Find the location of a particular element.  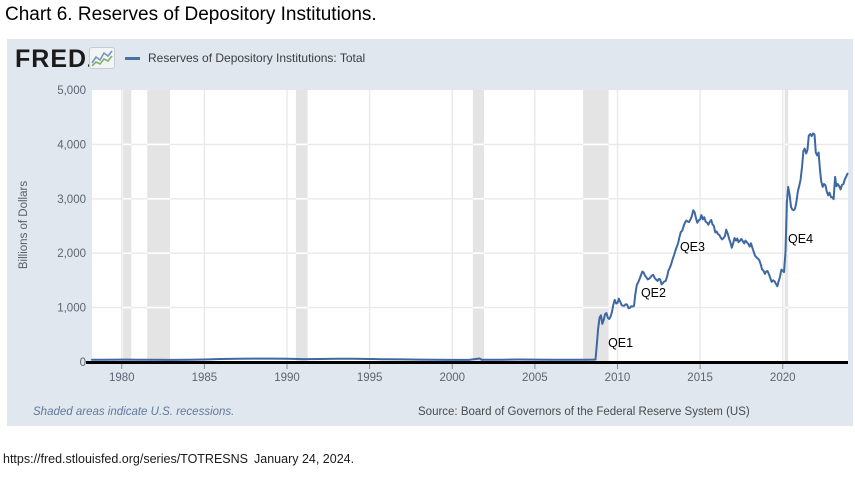

x-tick-label: 2020 is located at coordinates (783, 378).